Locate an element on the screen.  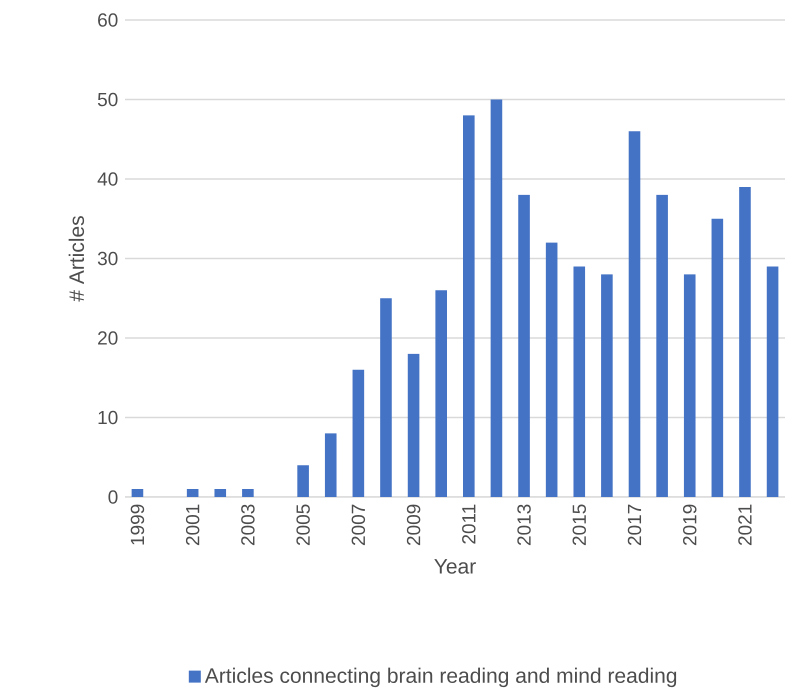
x-tick-label: 2015 is located at coordinates (579, 525).